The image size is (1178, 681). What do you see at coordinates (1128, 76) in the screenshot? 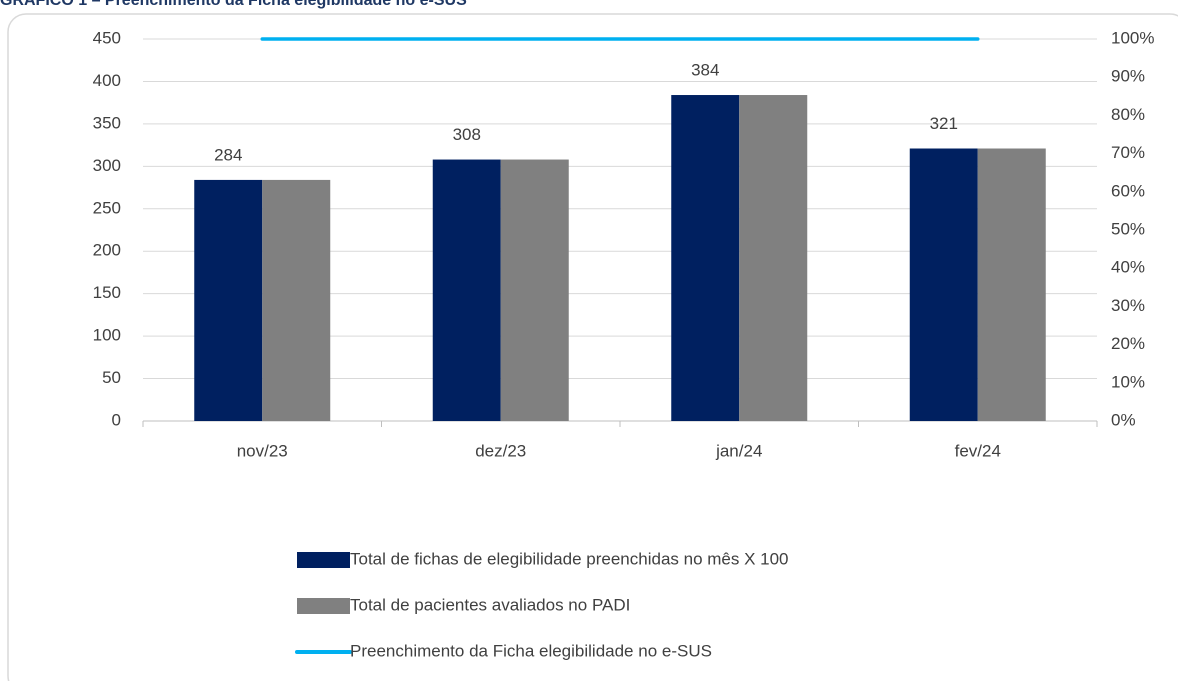
I see `y2-tick-label: 90%` at bounding box center [1128, 76].